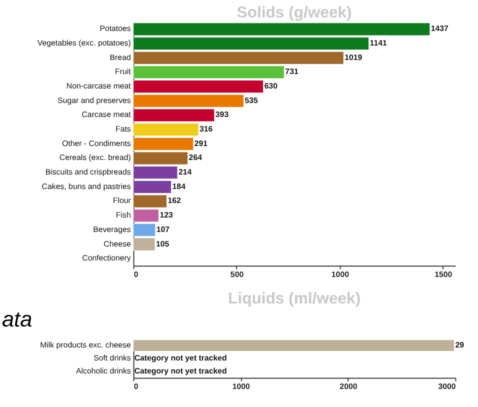  Describe the element at coordinates (175, 201) in the screenshot. I see `data-label: 162` at that location.